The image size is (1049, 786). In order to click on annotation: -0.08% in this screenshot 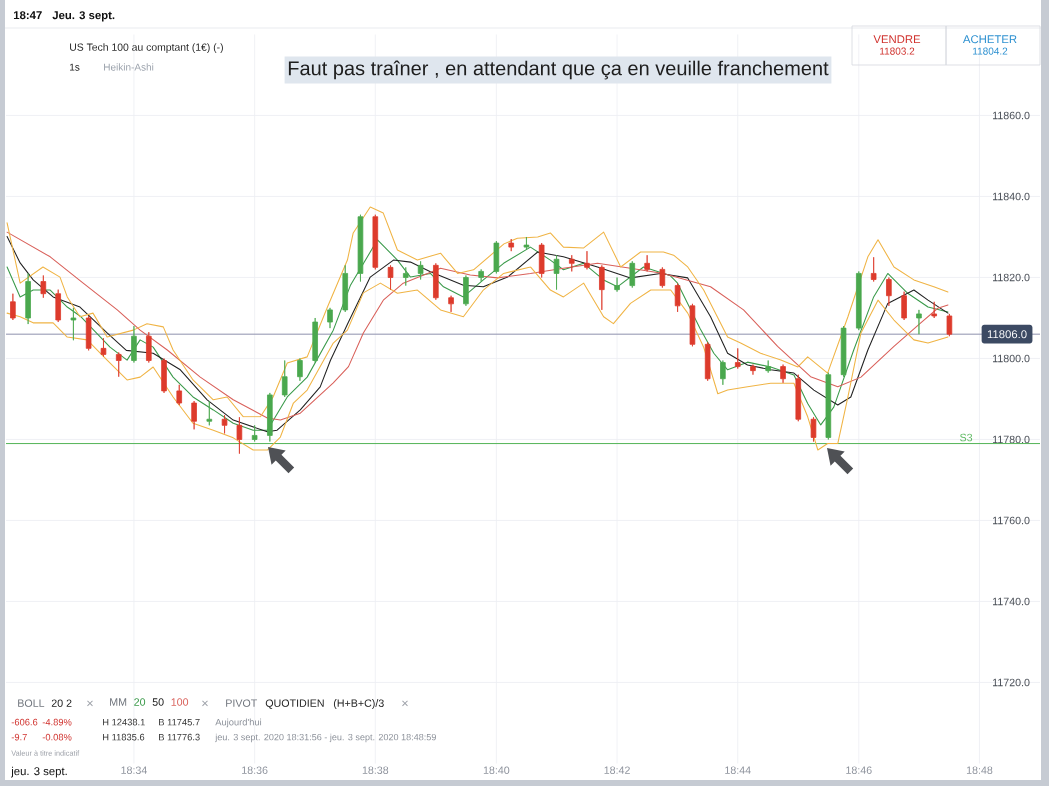, I will do `click(57, 737)`.